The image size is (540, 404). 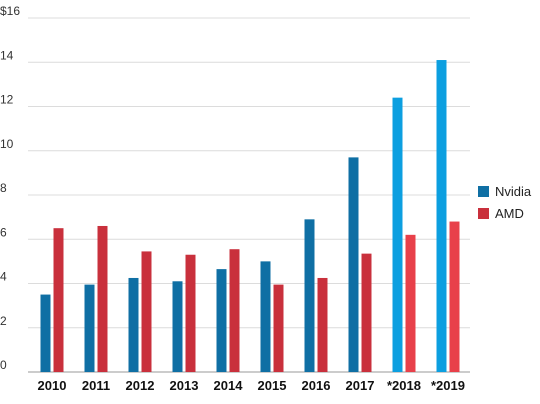 I want to click on legend-item-amd: AMD, so click(x=504, y=213).